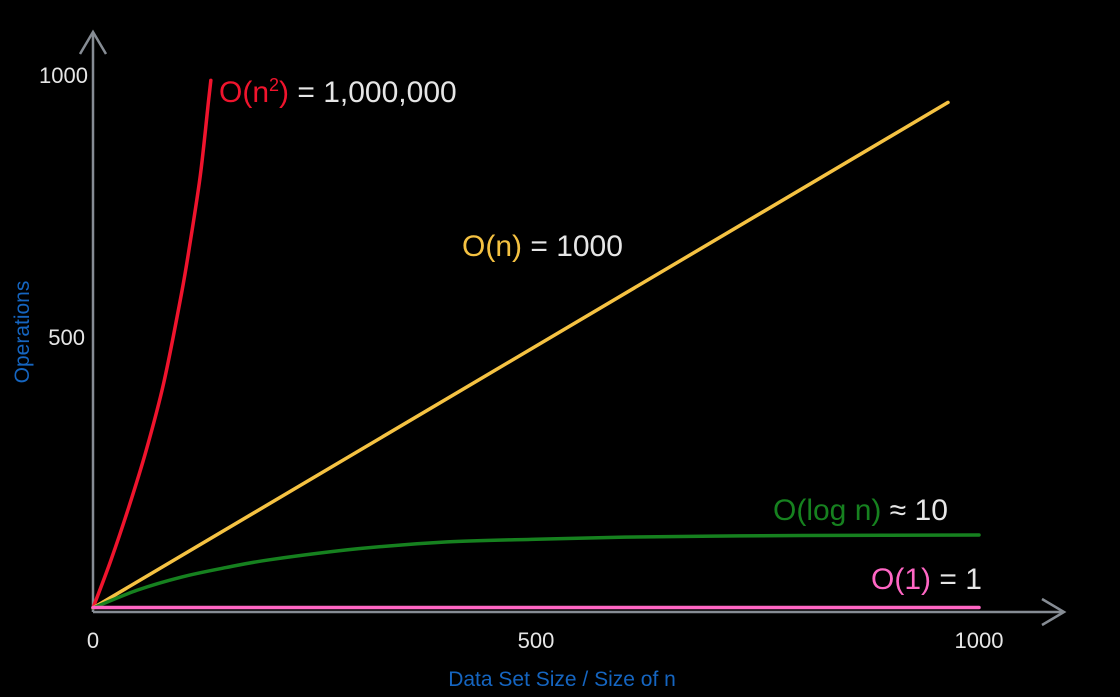  Describe the element at coordinates (979, 640) in the screenshot. I see `x-tick-label-1000: 1000` at that location.